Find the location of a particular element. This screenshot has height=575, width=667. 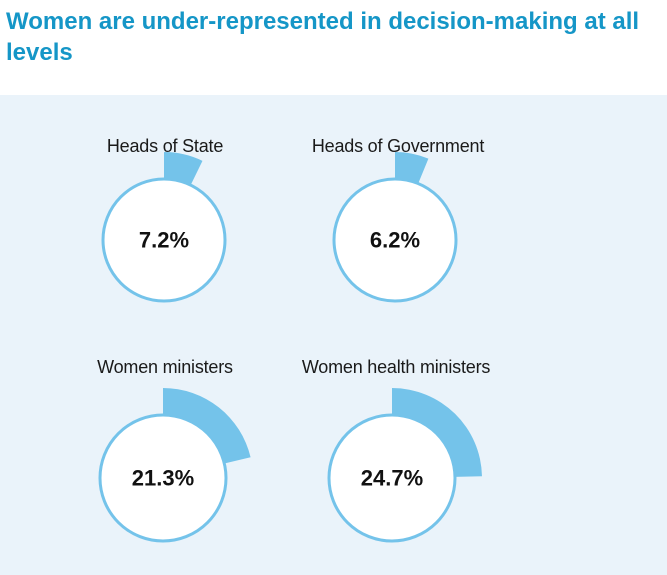

chart-label-women-health-ministers: Women health ministers is located at coordinates (396, 367).